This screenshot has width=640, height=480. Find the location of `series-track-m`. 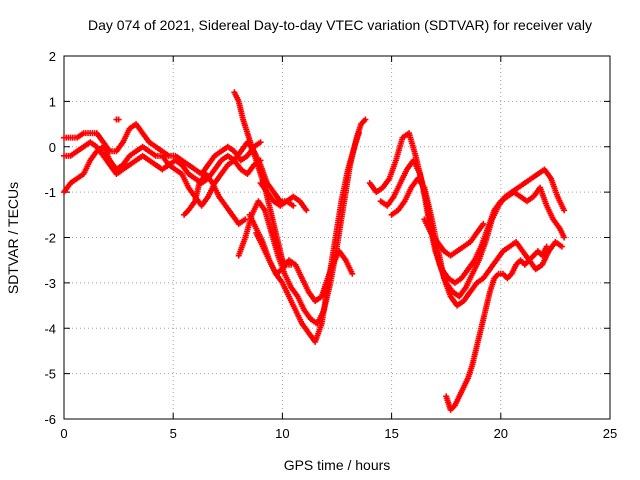

series-track-m is located at coordinates (454, 237).